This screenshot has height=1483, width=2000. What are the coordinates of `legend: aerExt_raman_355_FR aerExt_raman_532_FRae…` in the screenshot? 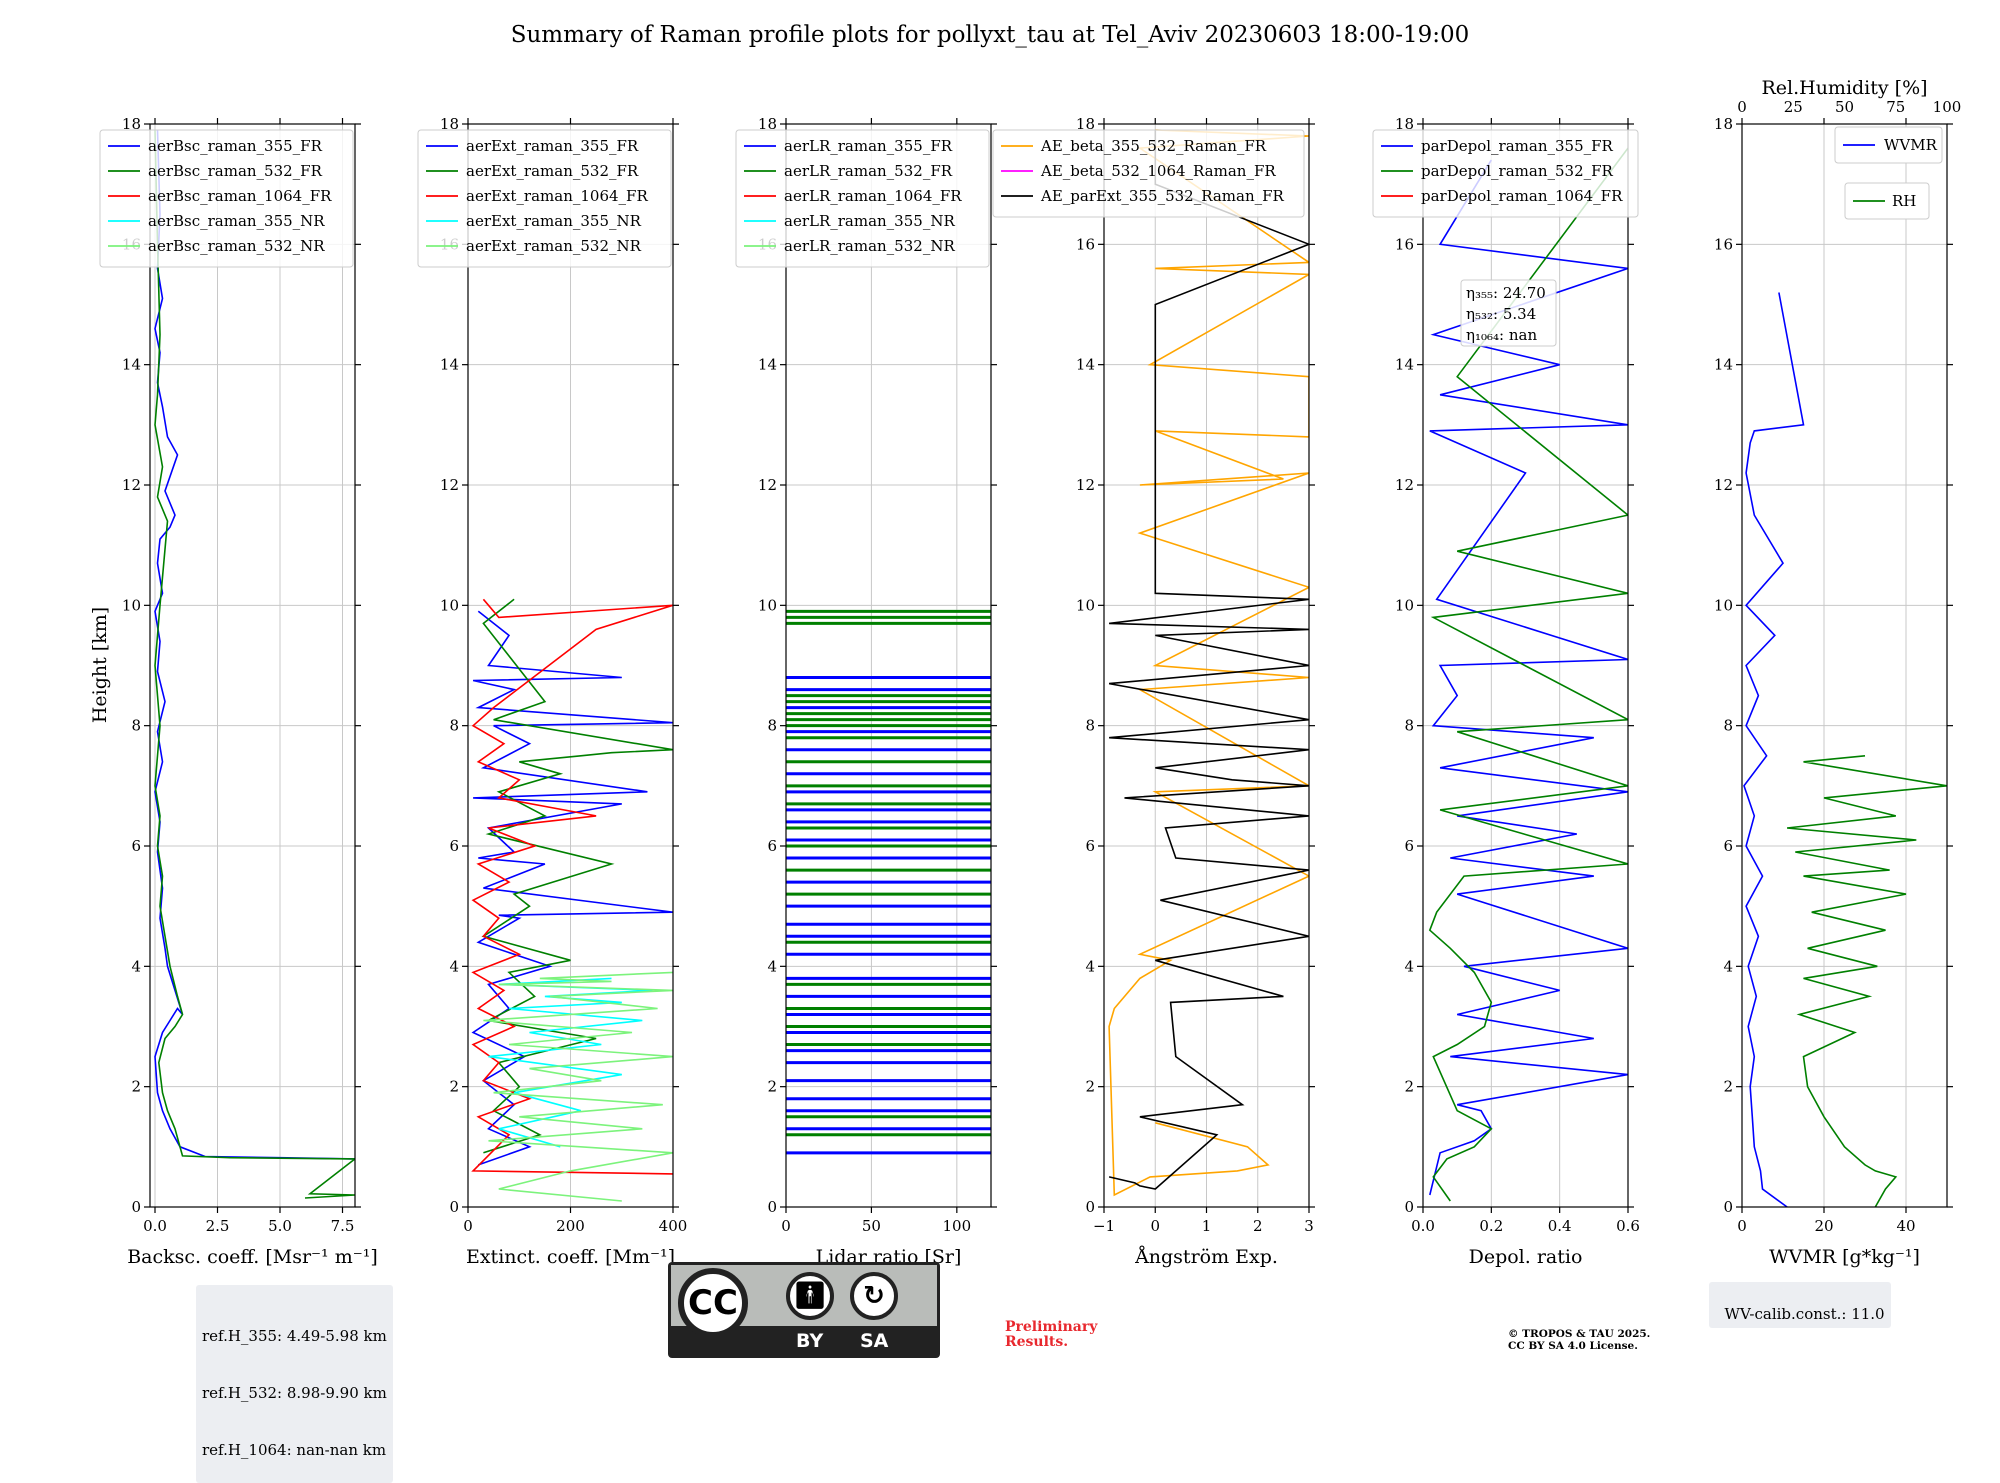 It's located at (544, 198).